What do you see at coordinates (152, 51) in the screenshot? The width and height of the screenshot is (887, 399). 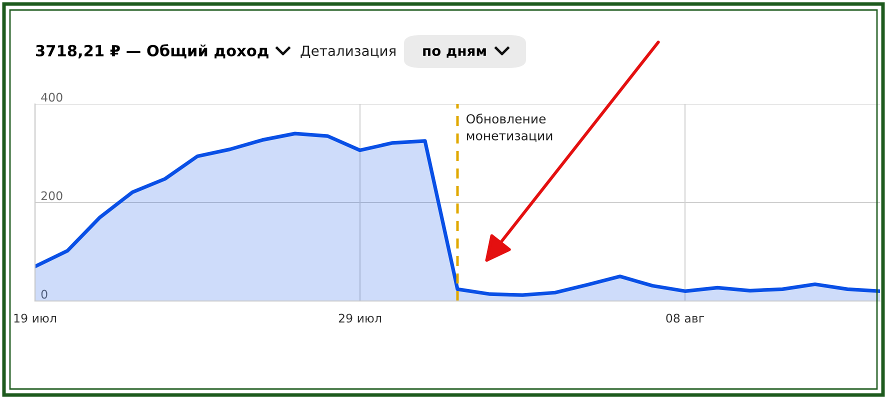 I see `chart-title: 3718,21 ₽ — Общий доход` at bounding box center [152, 51].